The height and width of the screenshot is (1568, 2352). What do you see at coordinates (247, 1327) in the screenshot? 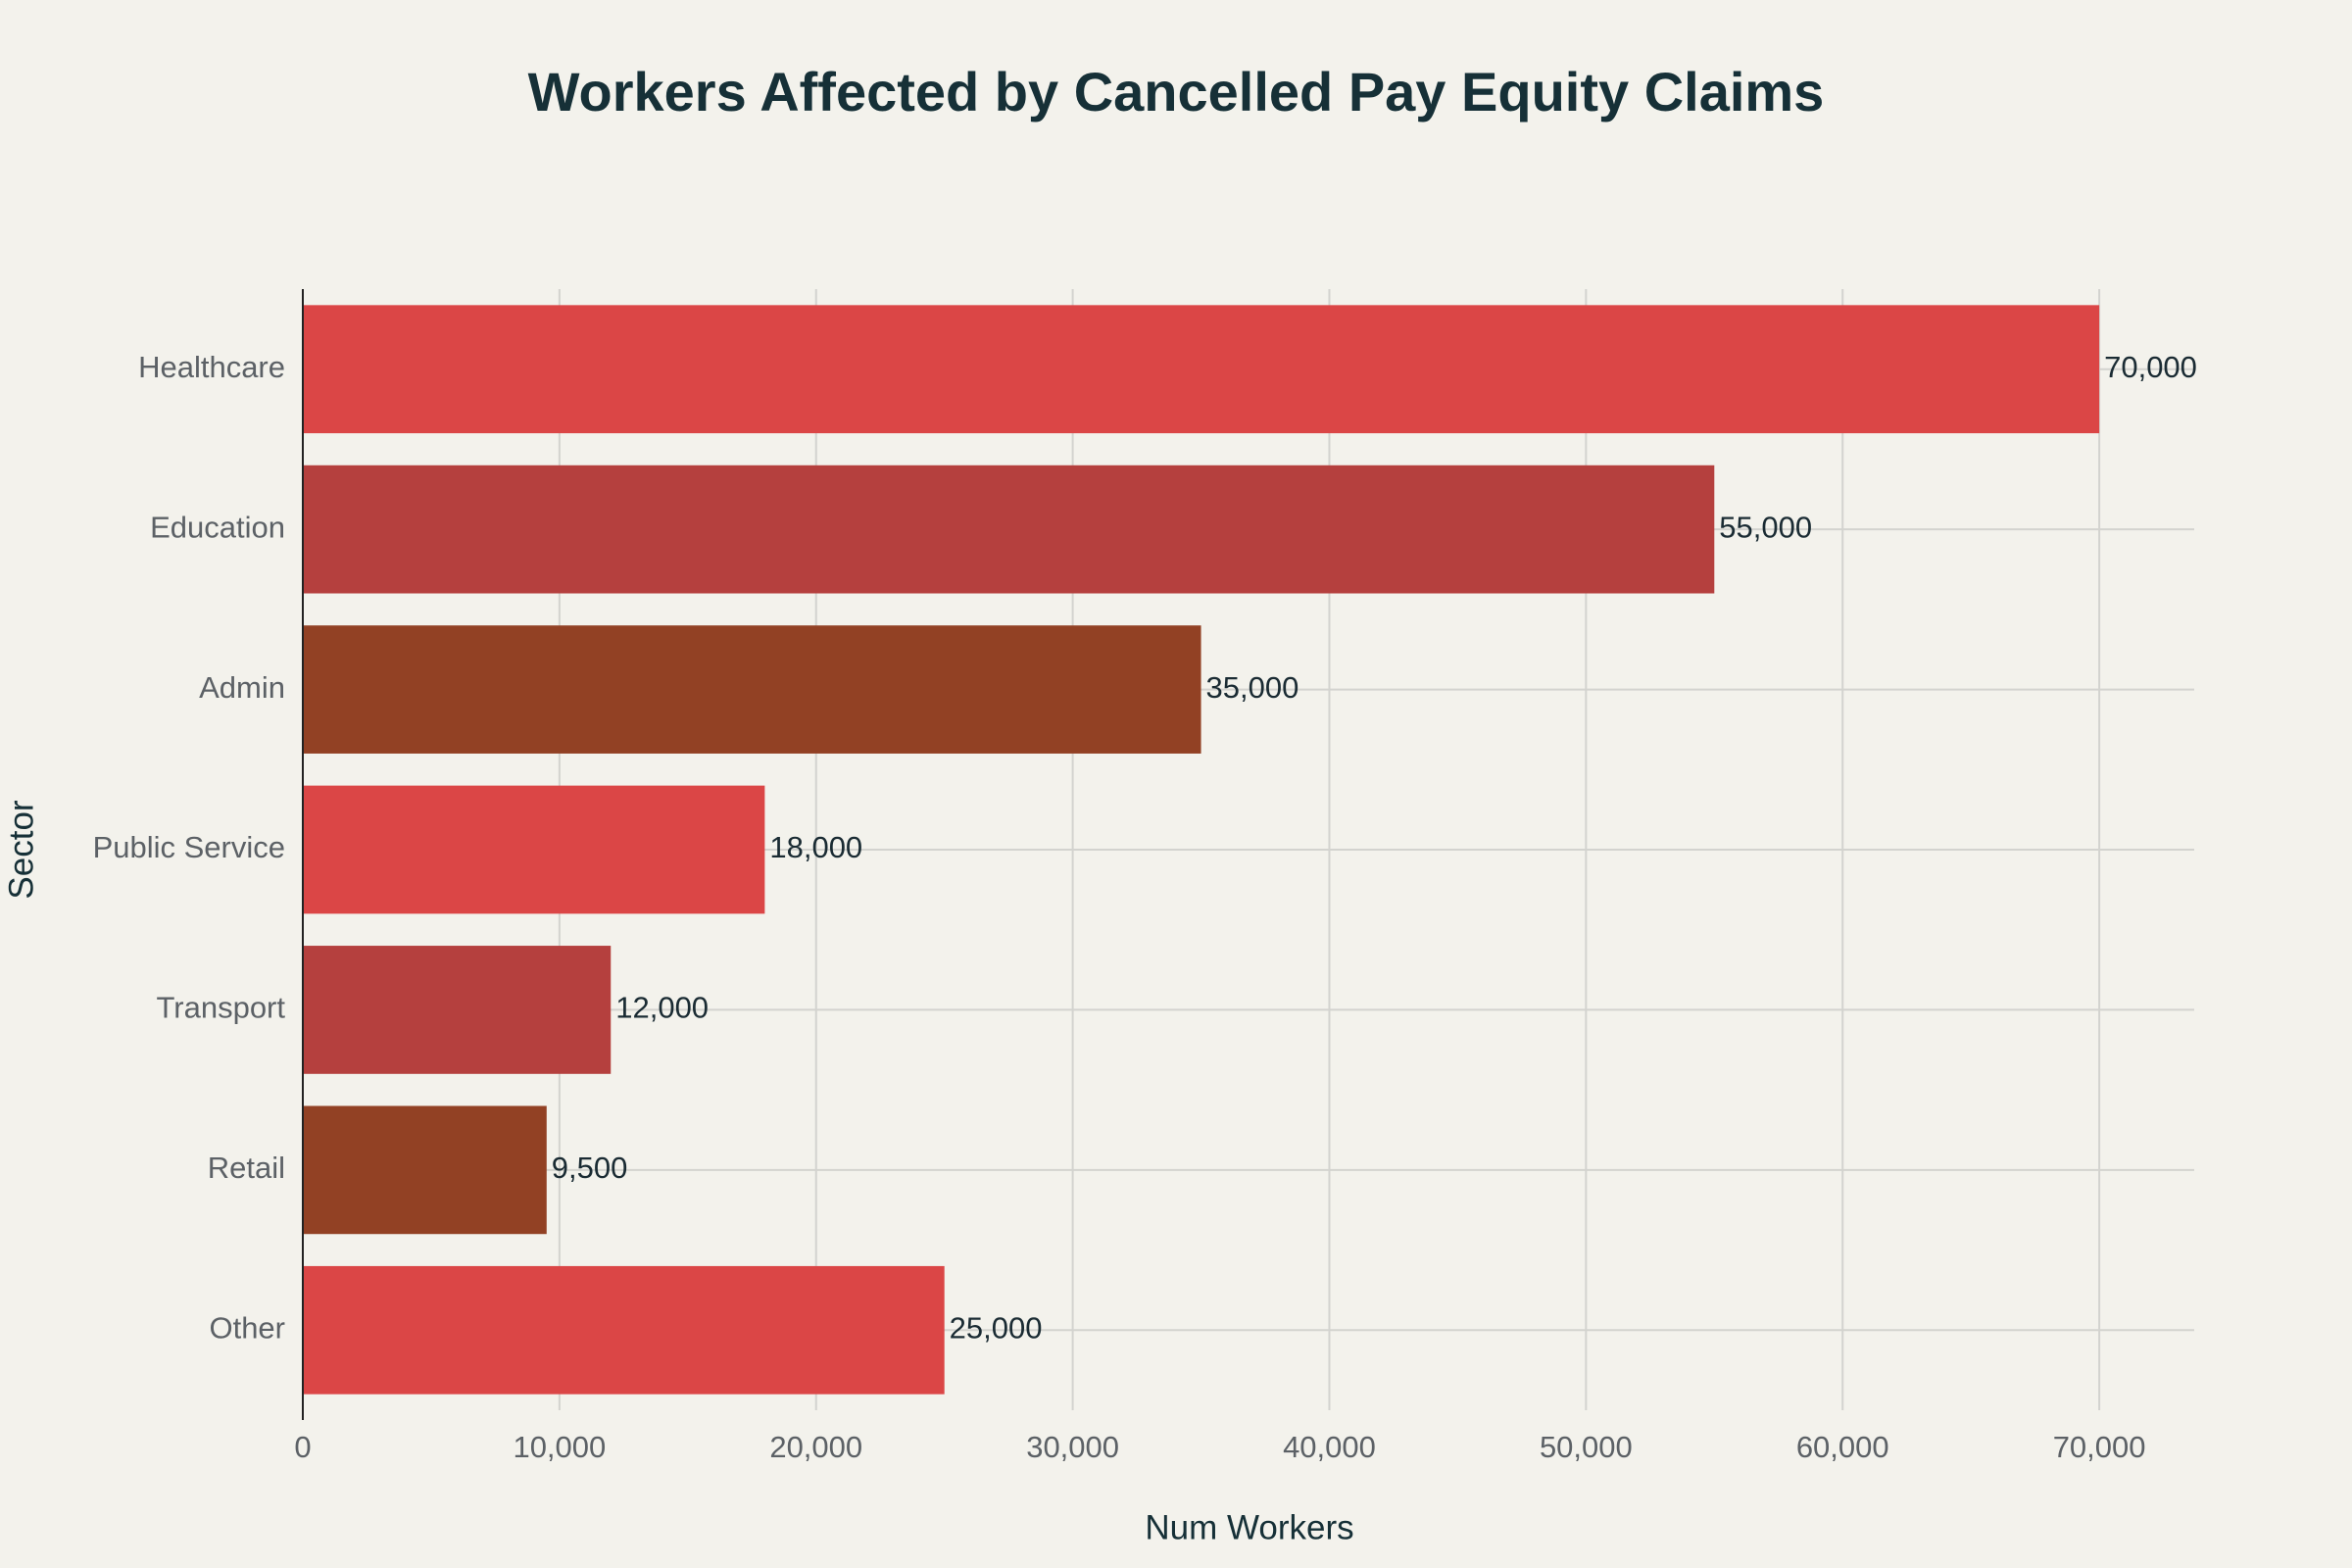
I see `y-tick-label: Other` at bounding box center [247, 1327].